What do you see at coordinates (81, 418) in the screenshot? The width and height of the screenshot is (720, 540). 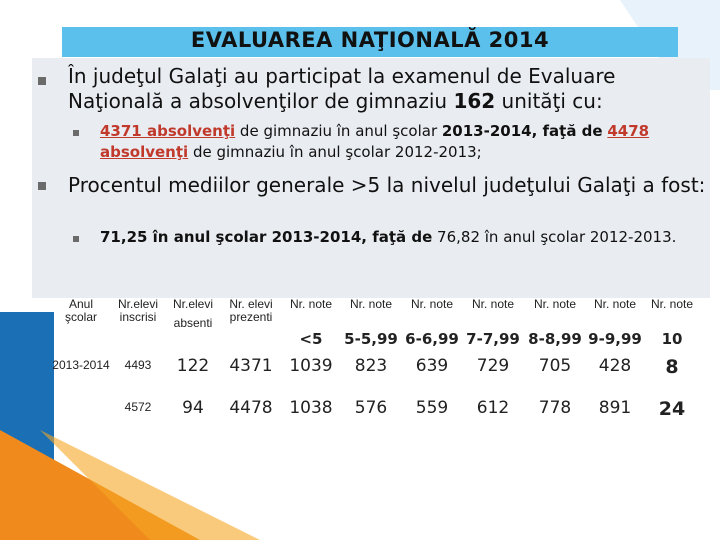 I see `cell-year` at bounding box center [81, 418].